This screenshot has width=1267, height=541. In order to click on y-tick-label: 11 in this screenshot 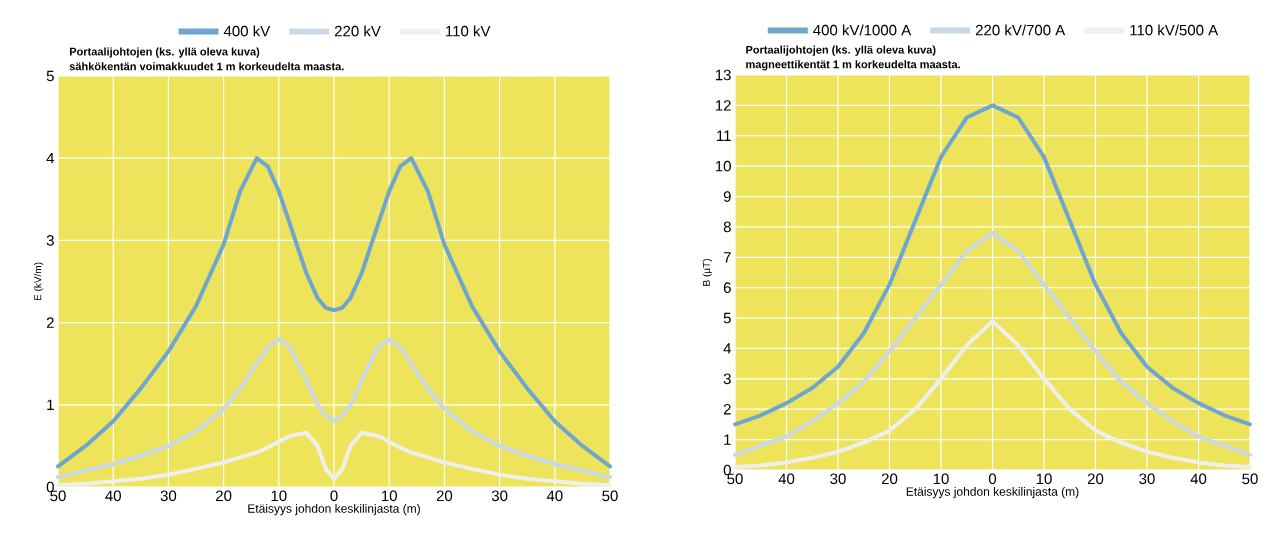, I will do `click(724, 135)`.